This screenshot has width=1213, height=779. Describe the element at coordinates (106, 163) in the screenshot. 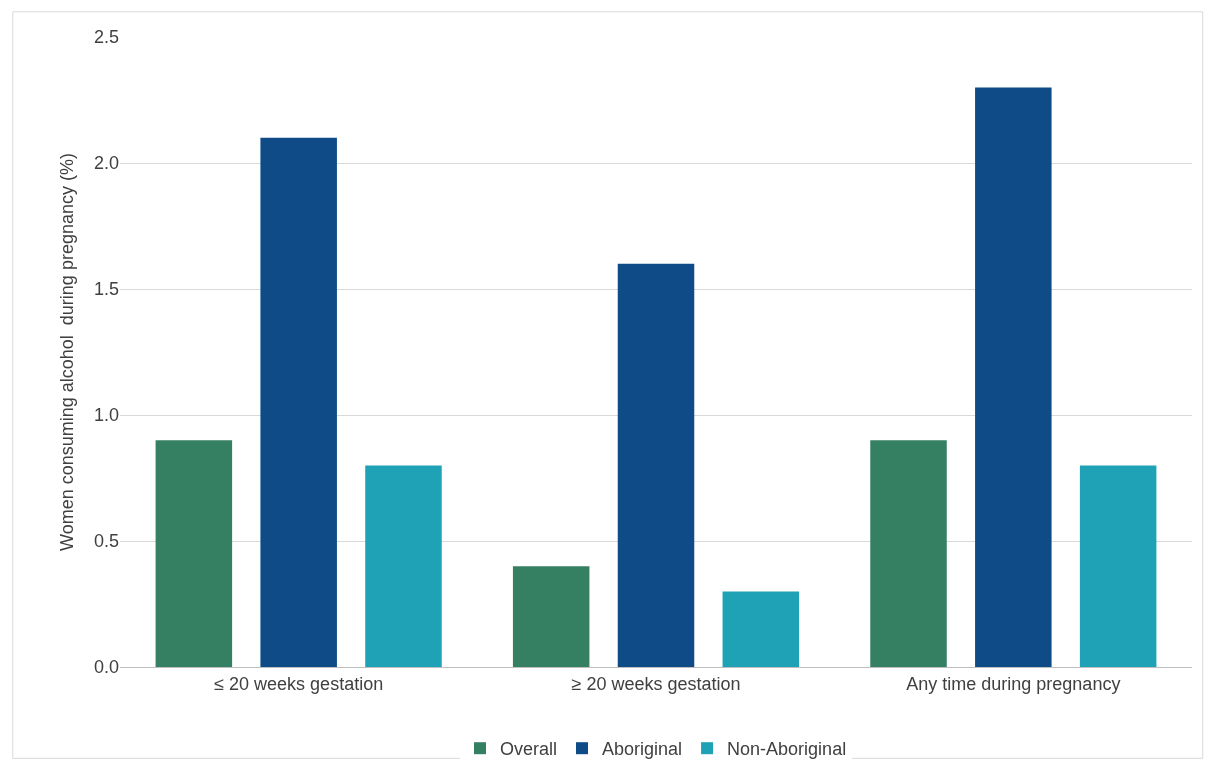

I see `y-tick-label: 2.0` at that location.